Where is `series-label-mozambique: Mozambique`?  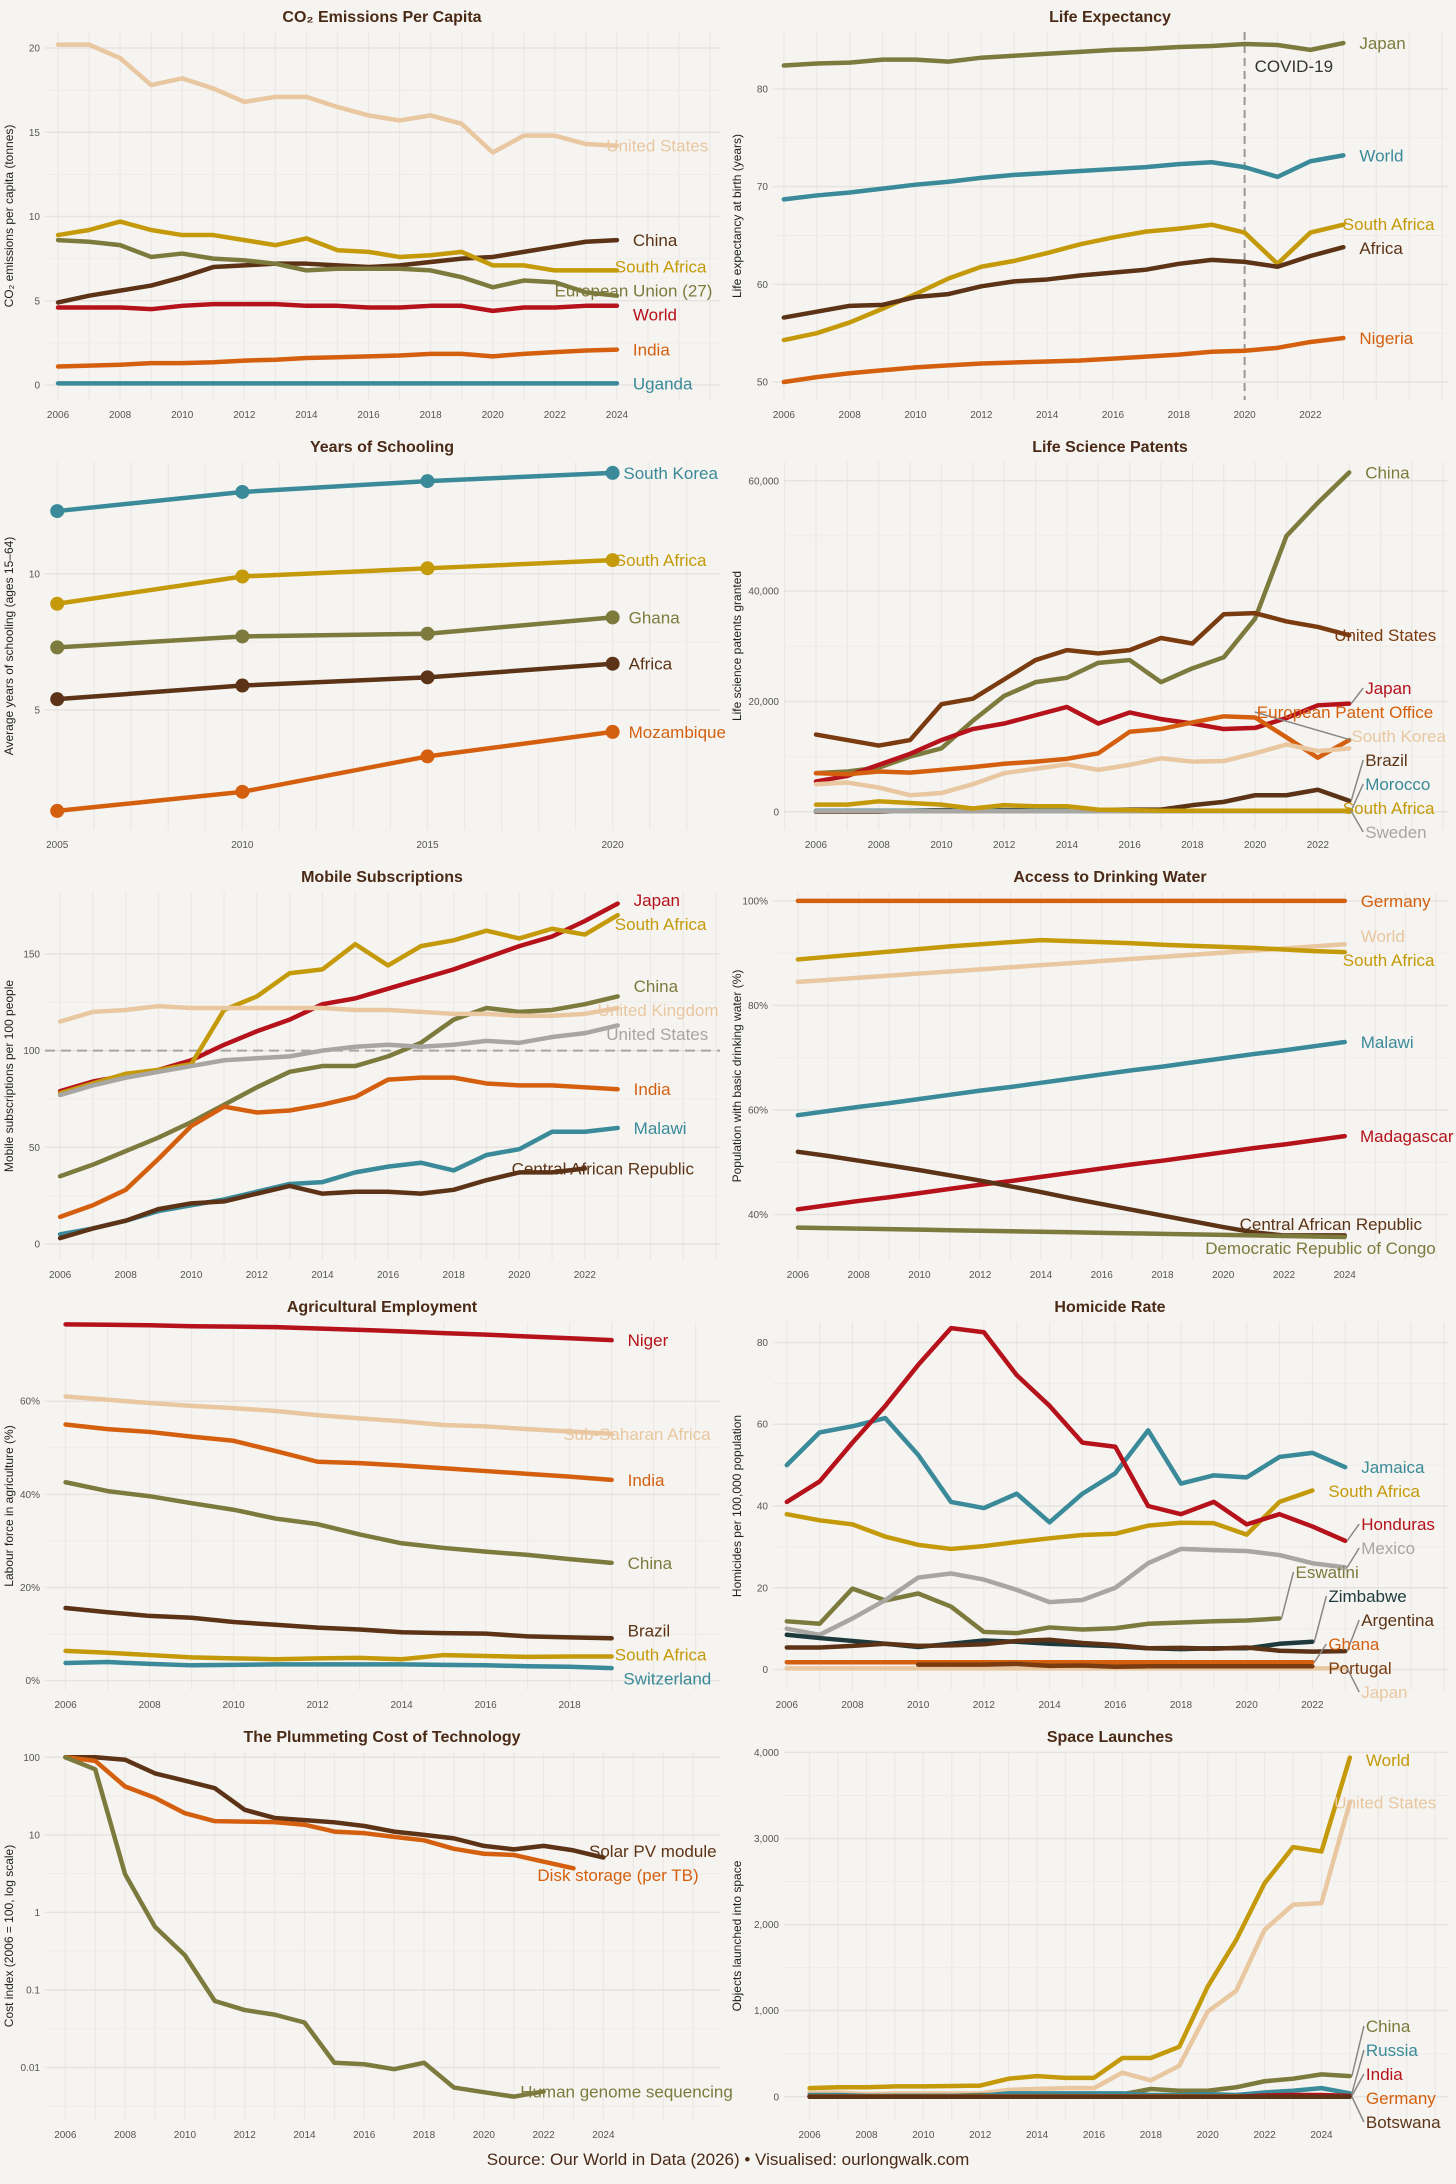
series-label-mozambique: Mozambique is located at coordinates (677, 732).